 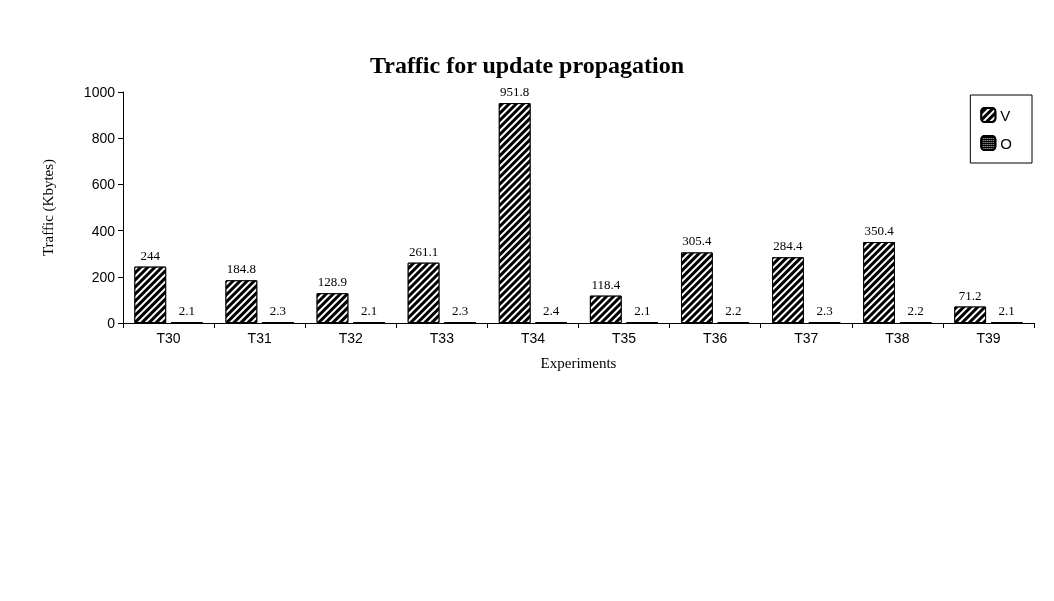 I want to click on x-axis-title: Experiments, so click(x=578, y=362).